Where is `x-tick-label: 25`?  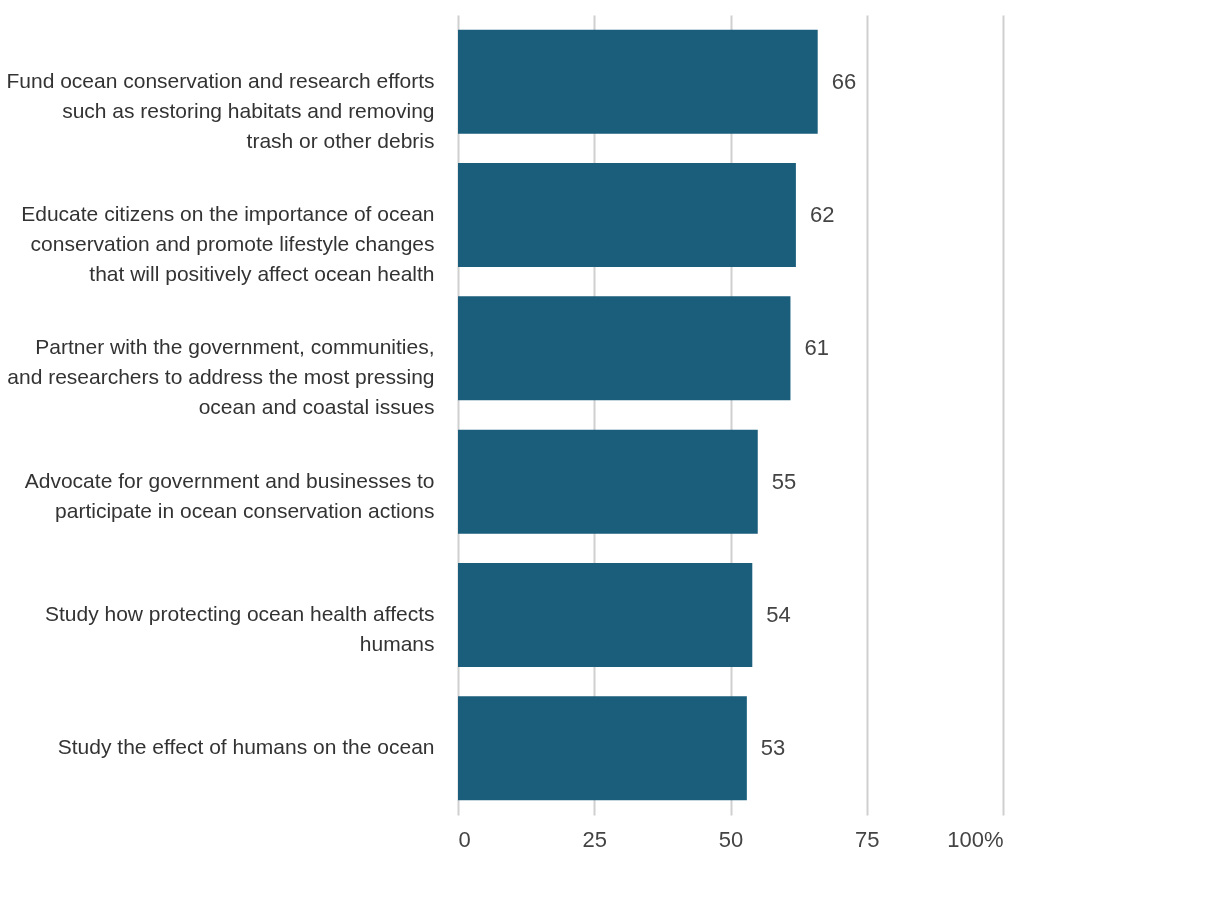
x-tick-label: 25 is located at coordinates (594, 839).